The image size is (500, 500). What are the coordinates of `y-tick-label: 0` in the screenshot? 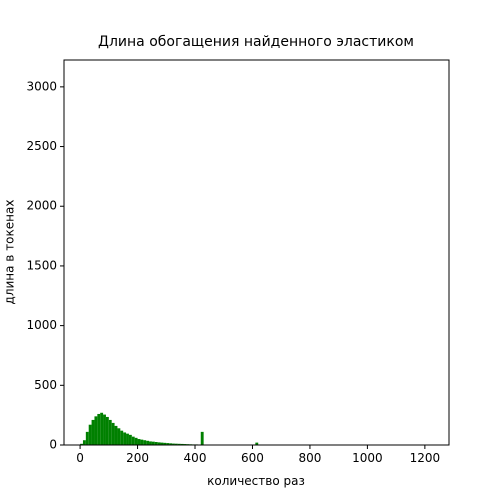 It's located at (53, 445).